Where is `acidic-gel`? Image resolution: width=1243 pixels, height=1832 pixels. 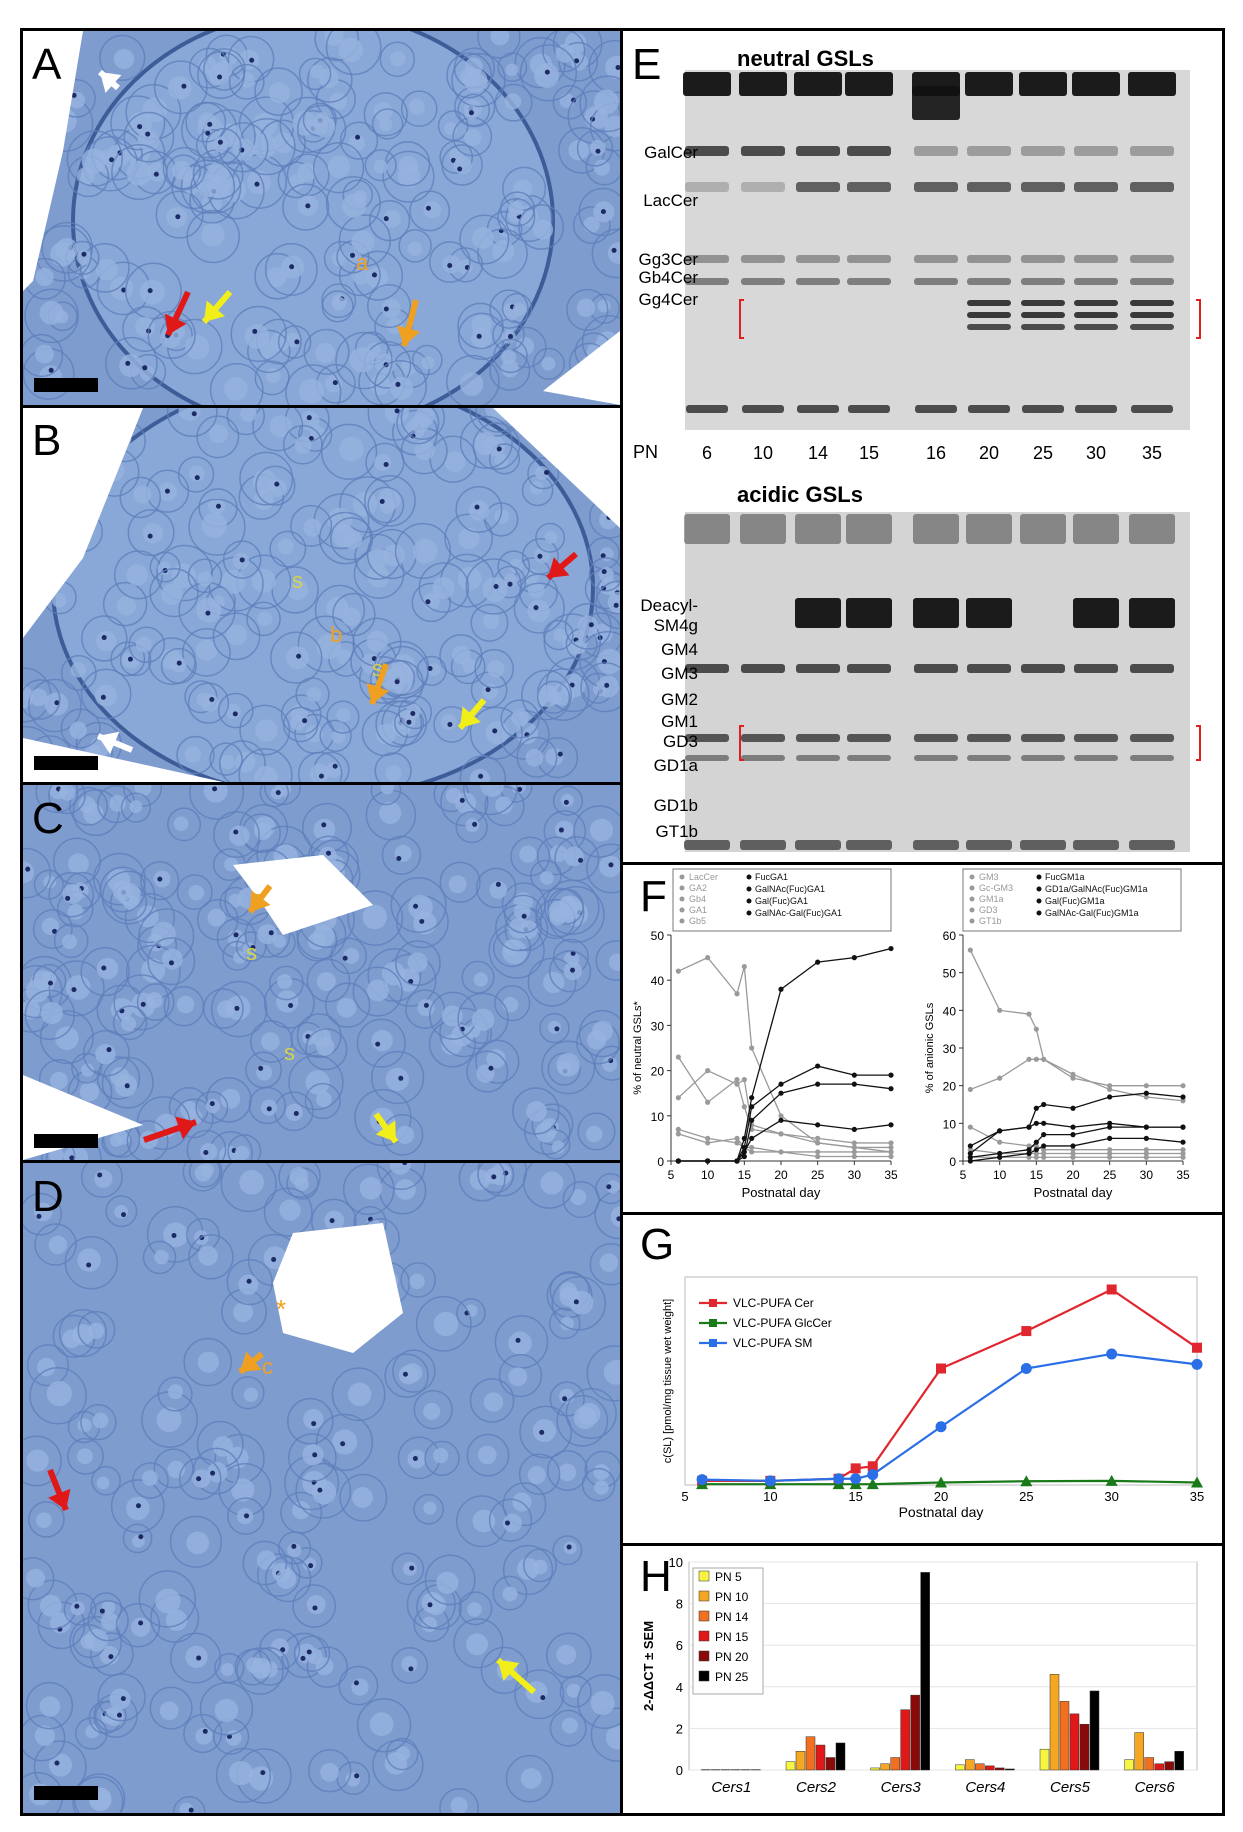 acidic-gel is located at coordinates (937, 682).